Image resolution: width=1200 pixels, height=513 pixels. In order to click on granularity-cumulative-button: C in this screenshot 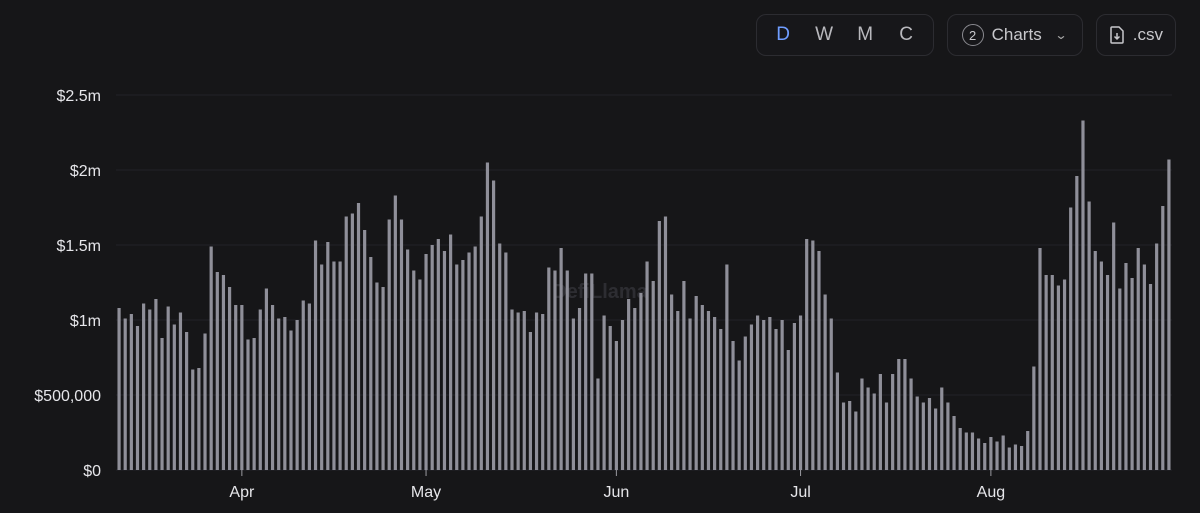, I will do `click(906, 34)`.